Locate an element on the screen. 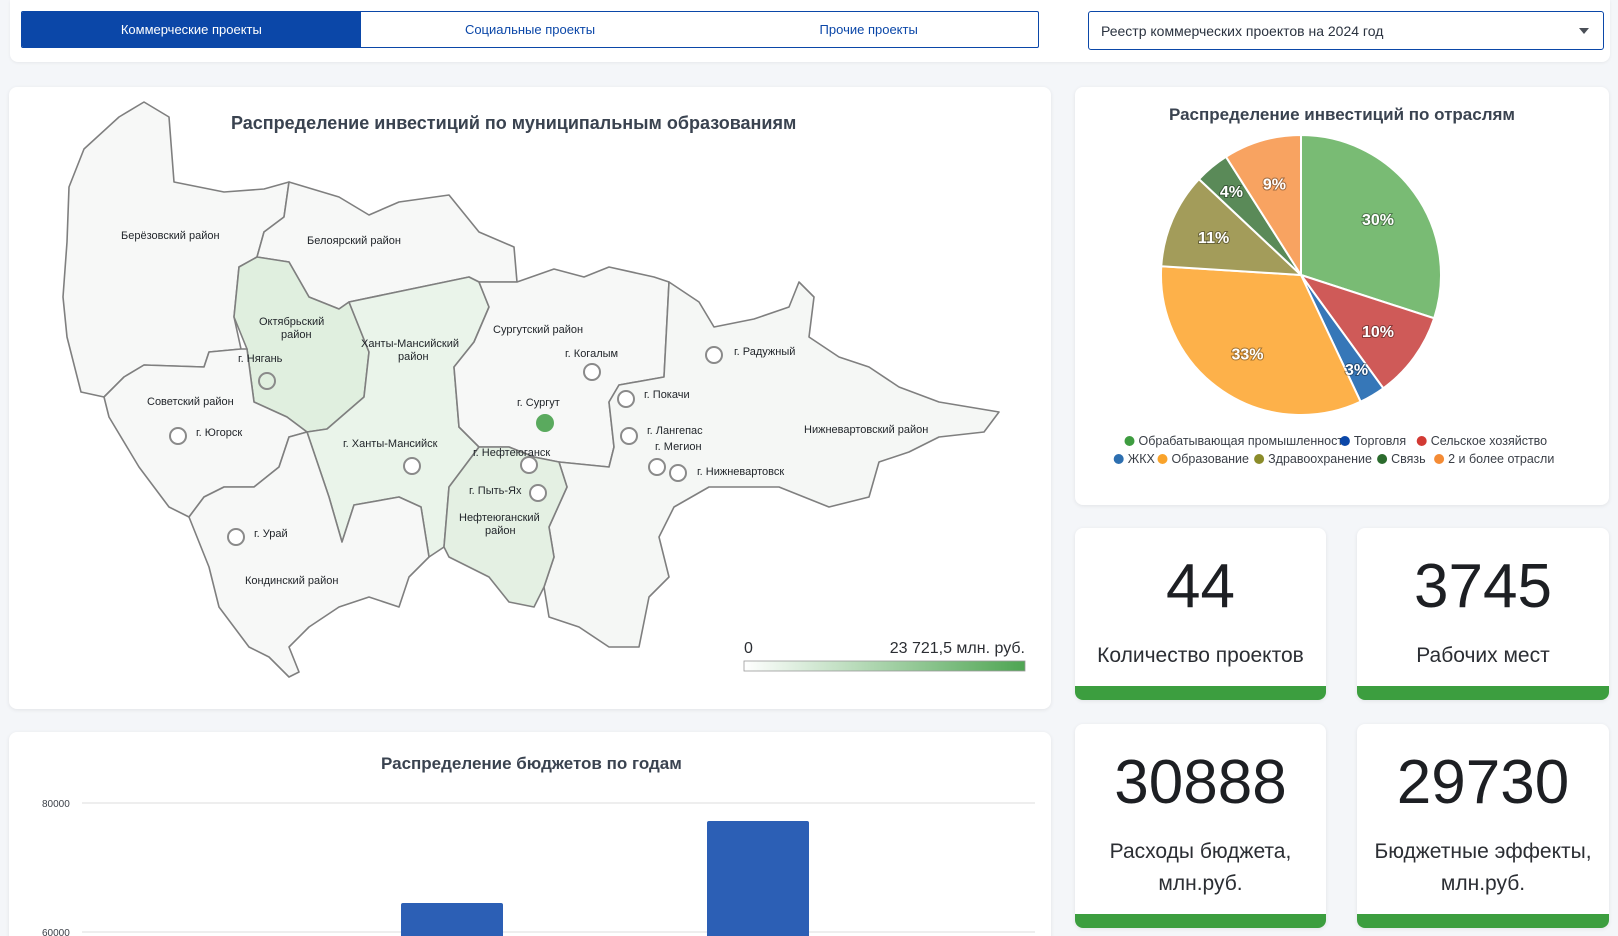 The width and height of the screenshot is (1618, 936). registry-select-value: Реестр коммерческих проектов на 2024 год is located at coordinates (1242, 30).